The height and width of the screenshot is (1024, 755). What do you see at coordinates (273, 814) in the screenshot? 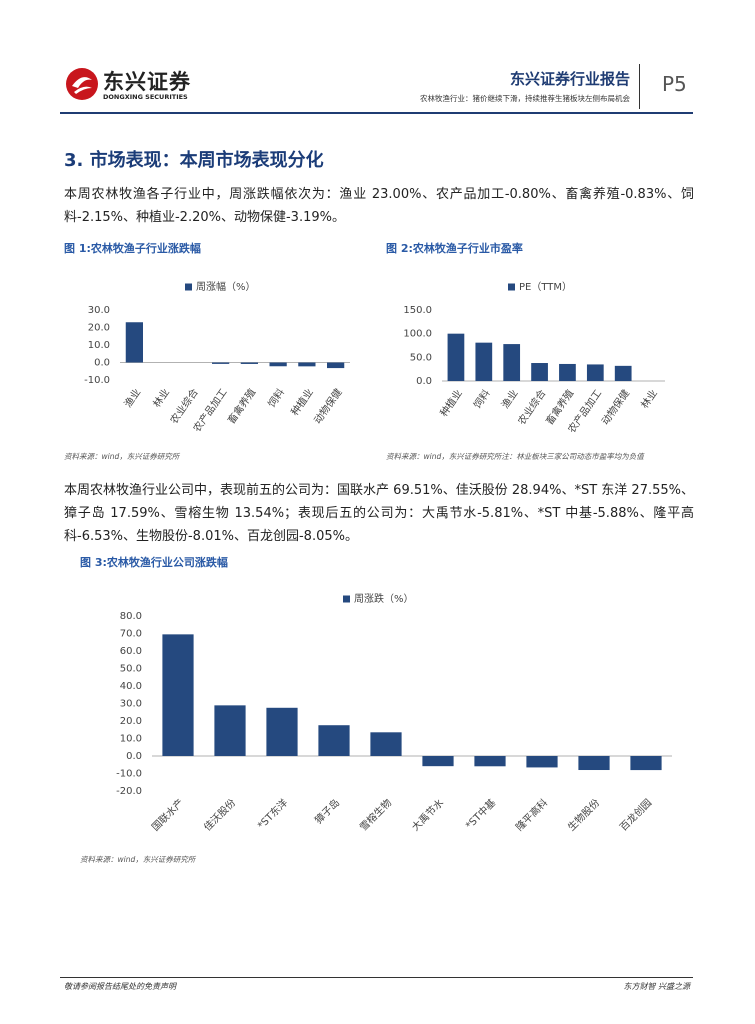
I see `x-tick-label: *ST东洋` at bounding box center [273, 814].